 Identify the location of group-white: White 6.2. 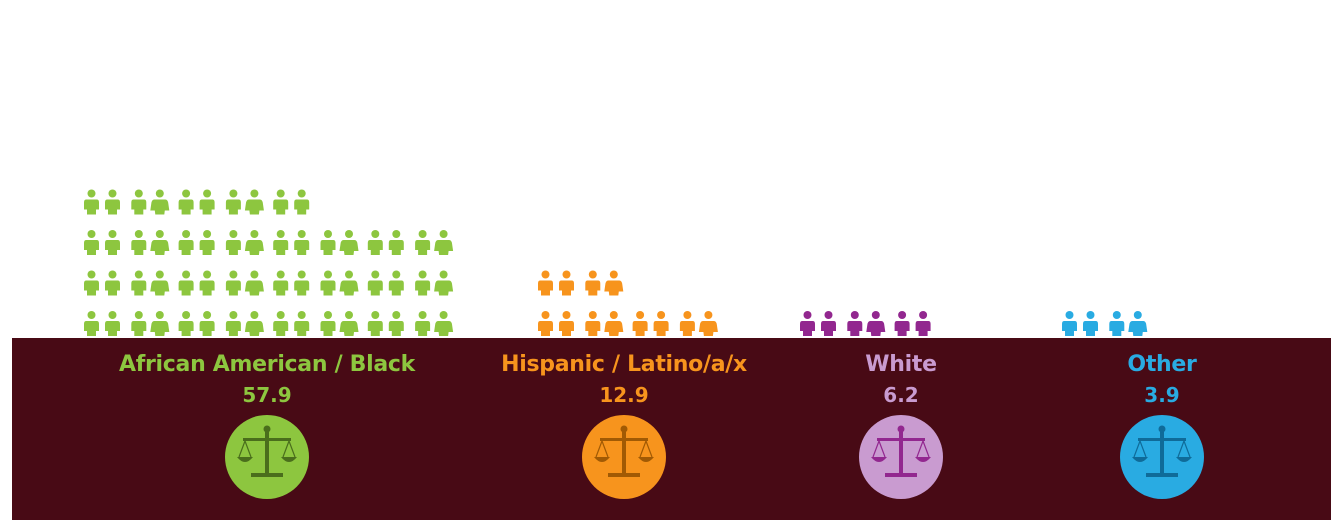
(901, 429).